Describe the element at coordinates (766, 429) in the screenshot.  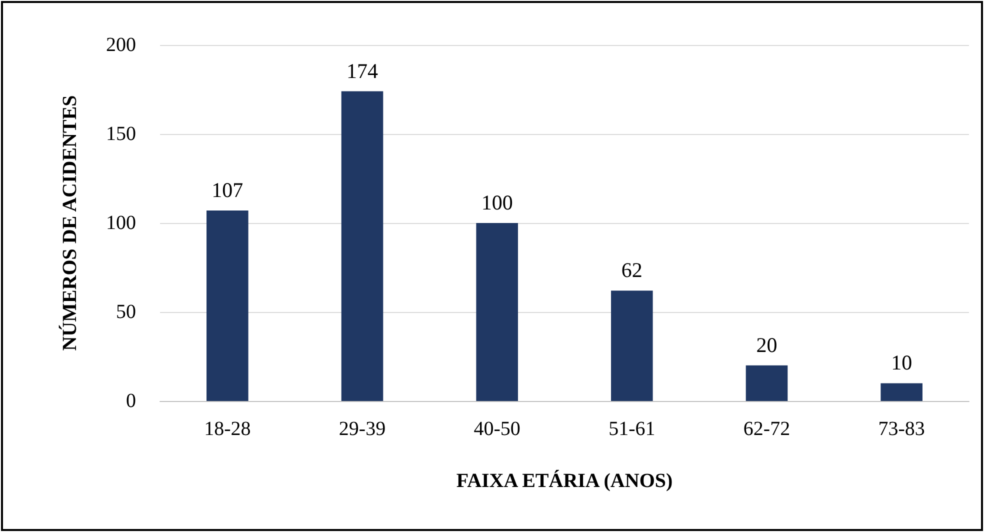
I see `x-tick-label: 62-72` at that location.